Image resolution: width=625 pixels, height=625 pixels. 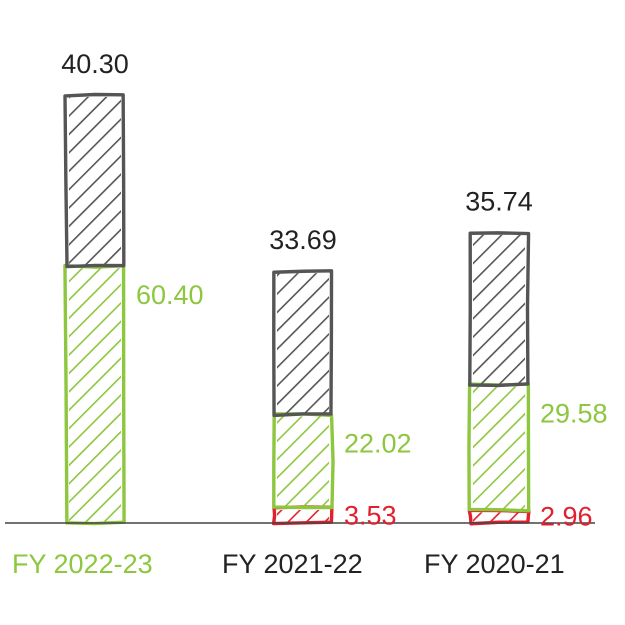 What do you see at coordinates (95, 64) in the screenshot?
I see `gray-value-label: 40.30` at bounding box center [95, 64].